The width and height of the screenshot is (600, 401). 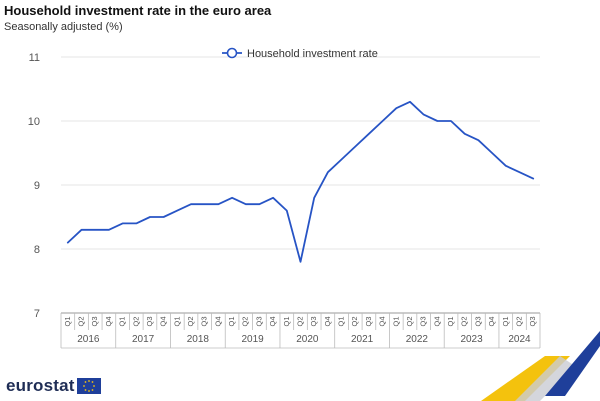 I want to click on eurostat-logo: eurostat, so click(x=53, y=386).